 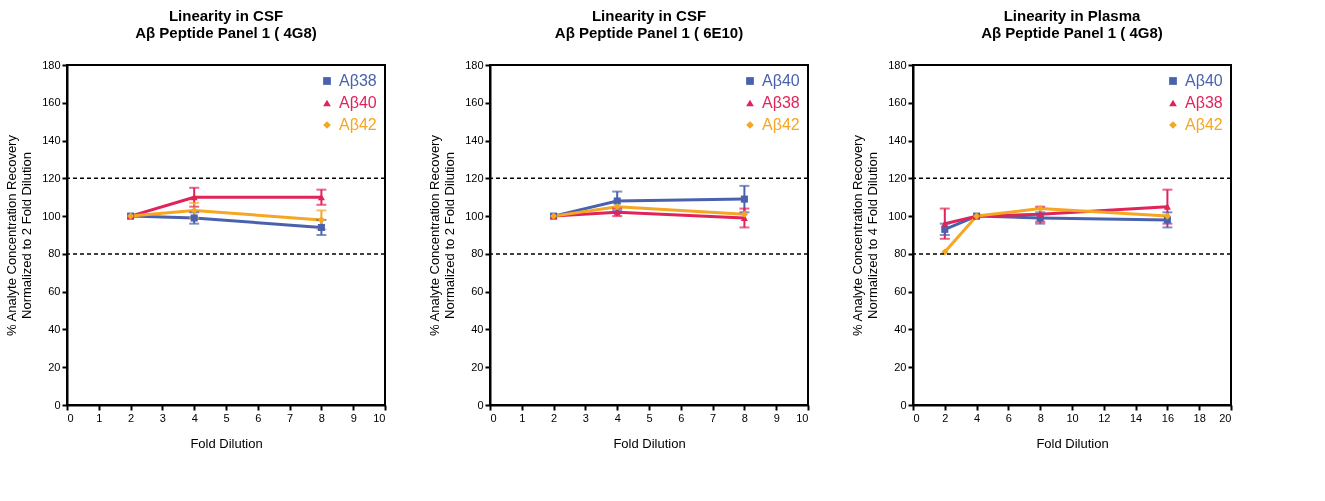 I want to click on x-tick-label: 12, so click(x=1104, y=417).